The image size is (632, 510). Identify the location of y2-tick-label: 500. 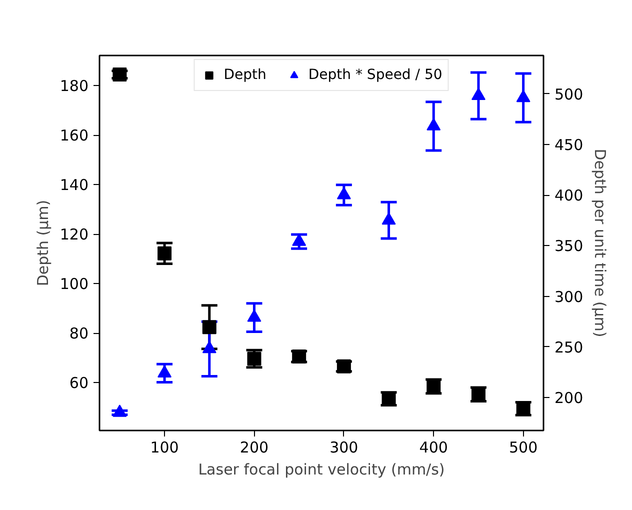
(569, 94).